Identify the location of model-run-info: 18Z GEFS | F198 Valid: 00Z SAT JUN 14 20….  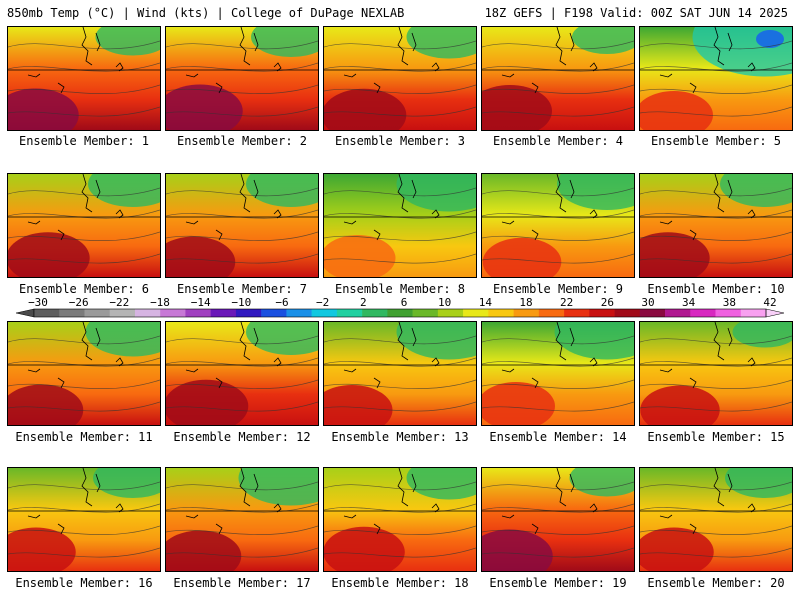
(636, 13).